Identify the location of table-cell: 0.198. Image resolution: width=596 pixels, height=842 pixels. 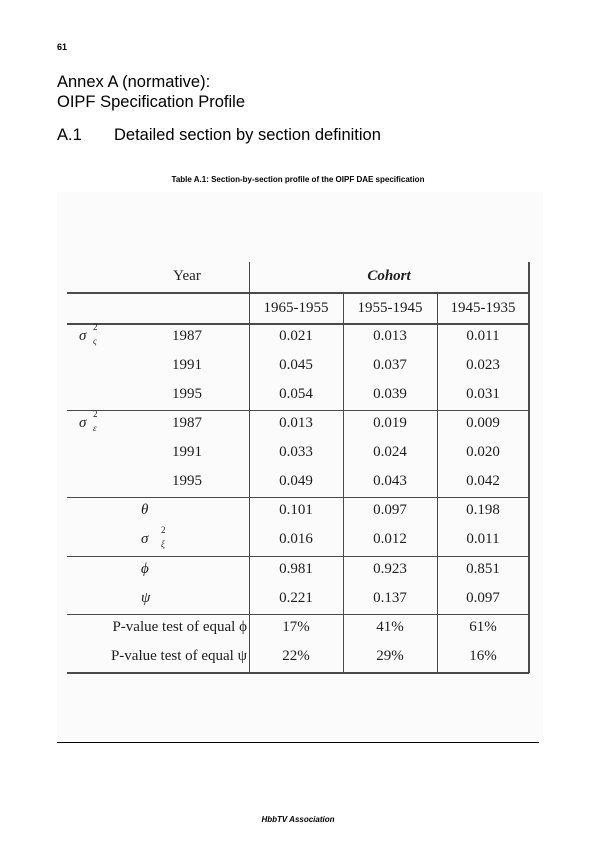
(483, 510).